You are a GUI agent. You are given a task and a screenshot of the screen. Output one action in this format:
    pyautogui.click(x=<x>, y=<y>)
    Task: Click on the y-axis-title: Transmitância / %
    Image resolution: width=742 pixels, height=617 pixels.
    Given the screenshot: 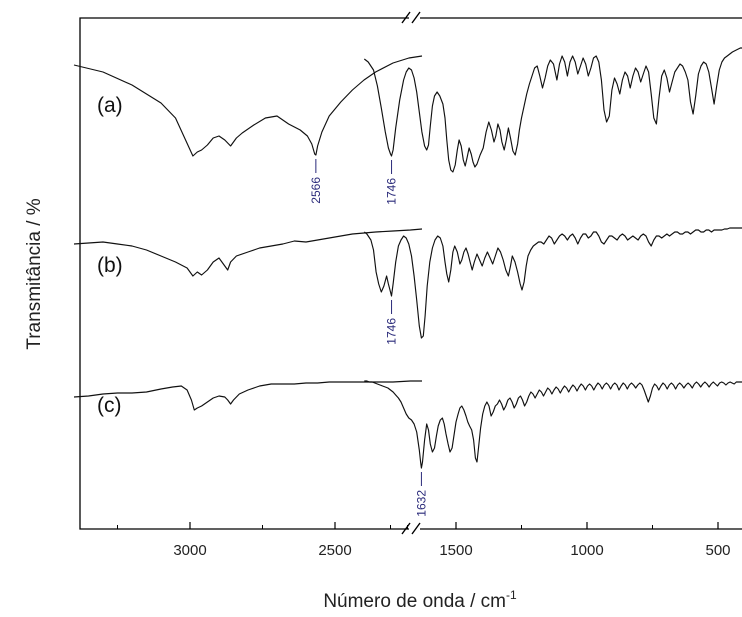 What is the action you would take?
    pyautogui.click(x=34, y=273)
    